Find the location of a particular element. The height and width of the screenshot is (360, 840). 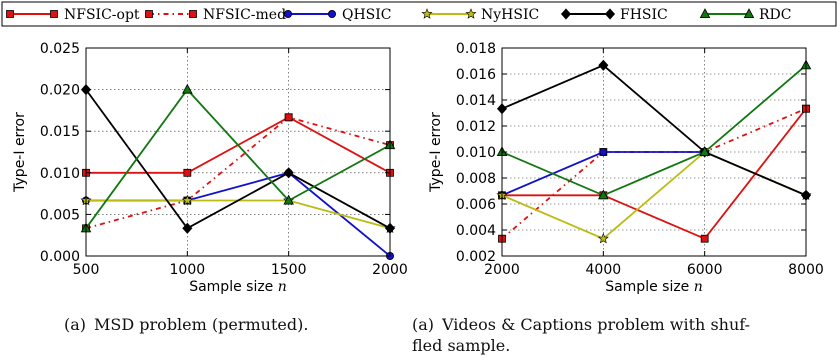

y-tick-label: 0.012 is located at coordinates (476, 127).